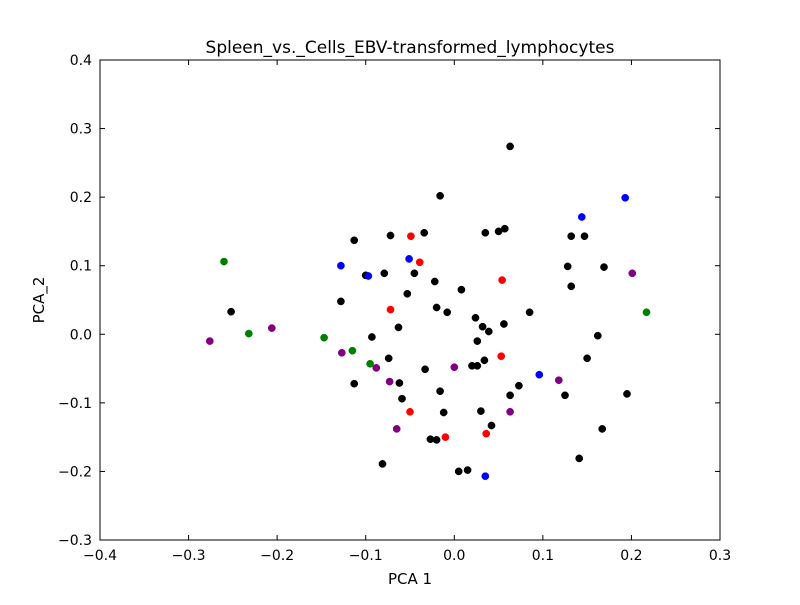 The width and height of the screenshot is (800, 605). Describe the element at coordinates (410, 579) in the screenshot. I see `x-axis-label: PCA 1` at that location.